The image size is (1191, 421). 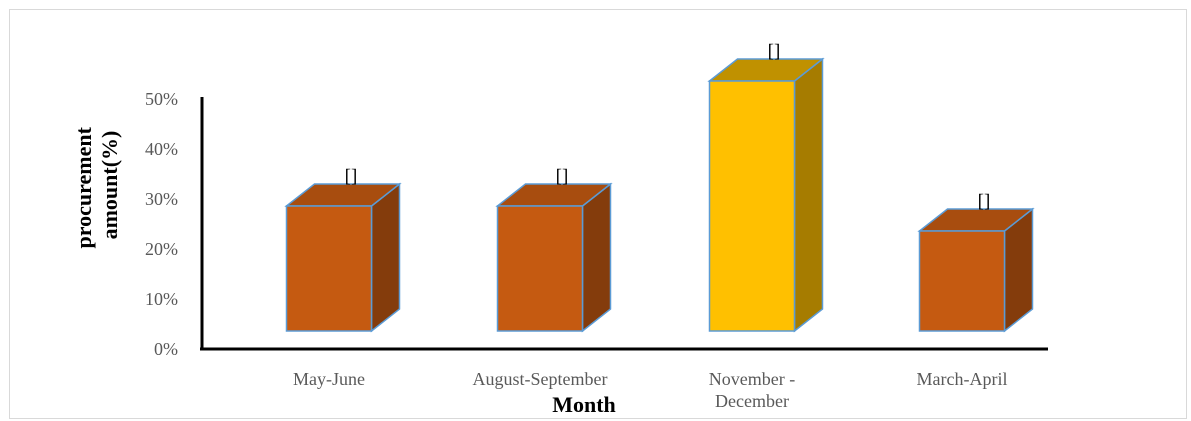 What do you see at coordinates (161, 249) in the screenshot?
I see `y-tick-label: 20%` at bounding box center [161, 249].